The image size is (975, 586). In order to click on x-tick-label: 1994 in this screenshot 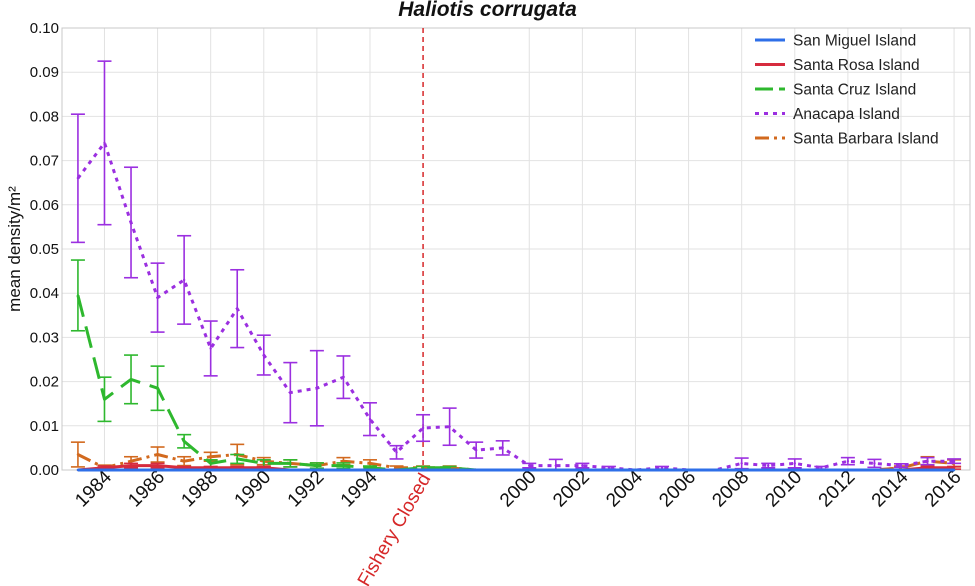, I will do `click(359, 488)`.